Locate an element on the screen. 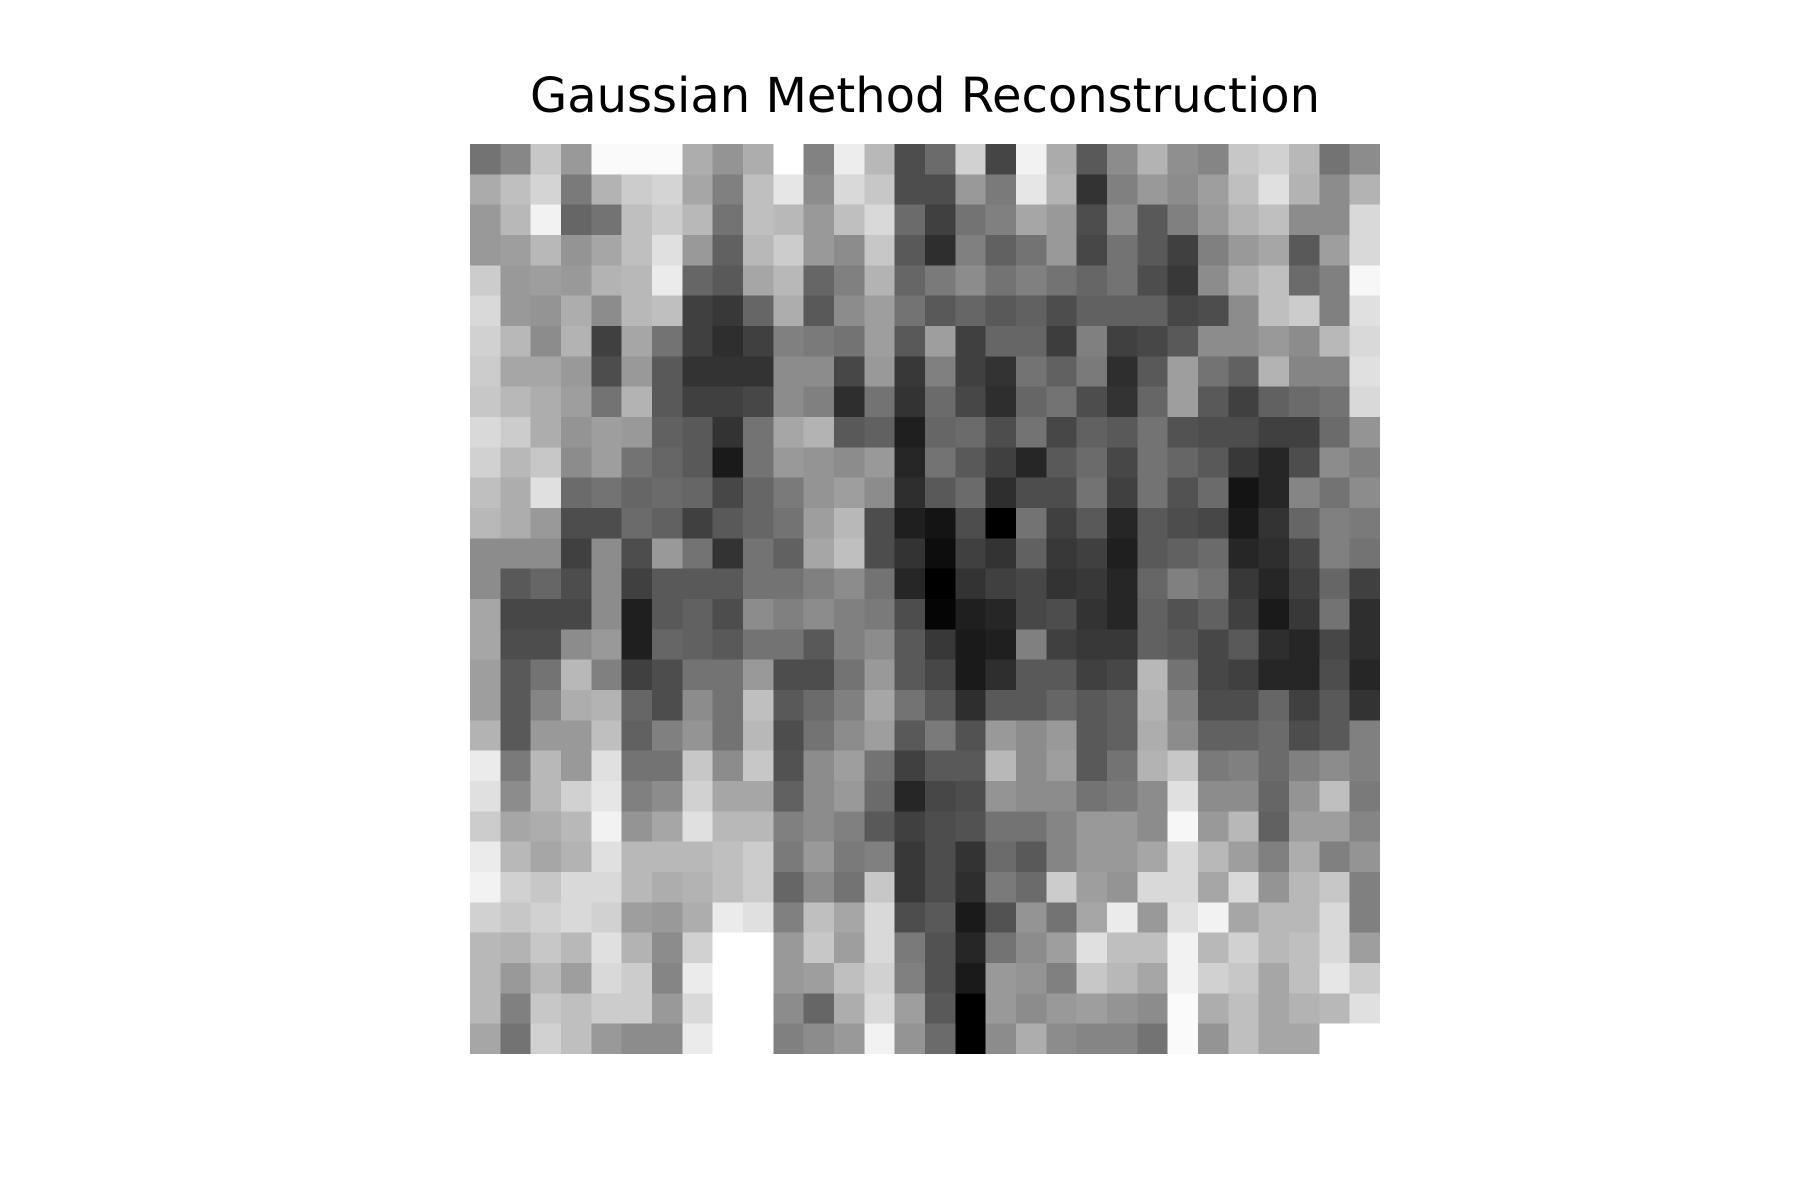 Image resolution: width=1800 pixels, height=1200 pixels. heatmap-cell-r29-c2 is located at coordinates (546, 1038).